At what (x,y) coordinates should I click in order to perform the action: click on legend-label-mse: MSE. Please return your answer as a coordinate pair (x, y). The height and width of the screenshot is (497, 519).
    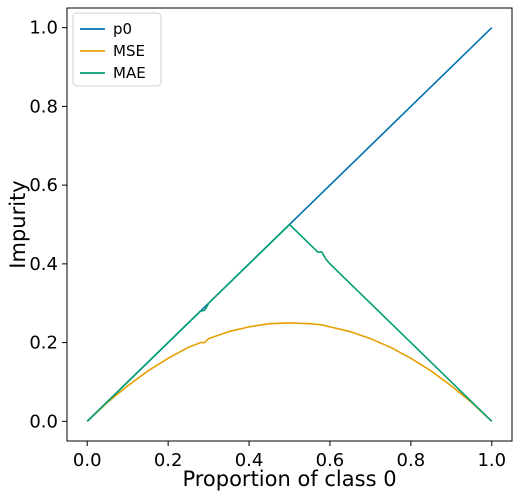
    Looking at the image, I should click on (129, 51).